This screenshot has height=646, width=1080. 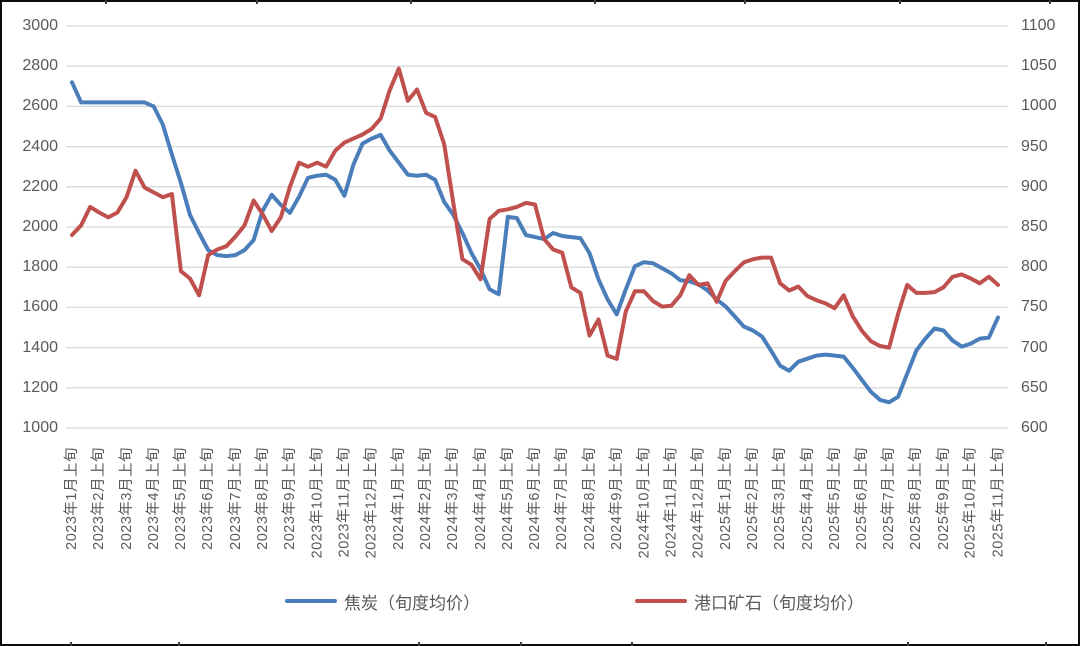 What do you see at coordinates (1034, 267) in the screenshot?
I see `right-axis-tick: 800` at bounding box center [1034, 267].